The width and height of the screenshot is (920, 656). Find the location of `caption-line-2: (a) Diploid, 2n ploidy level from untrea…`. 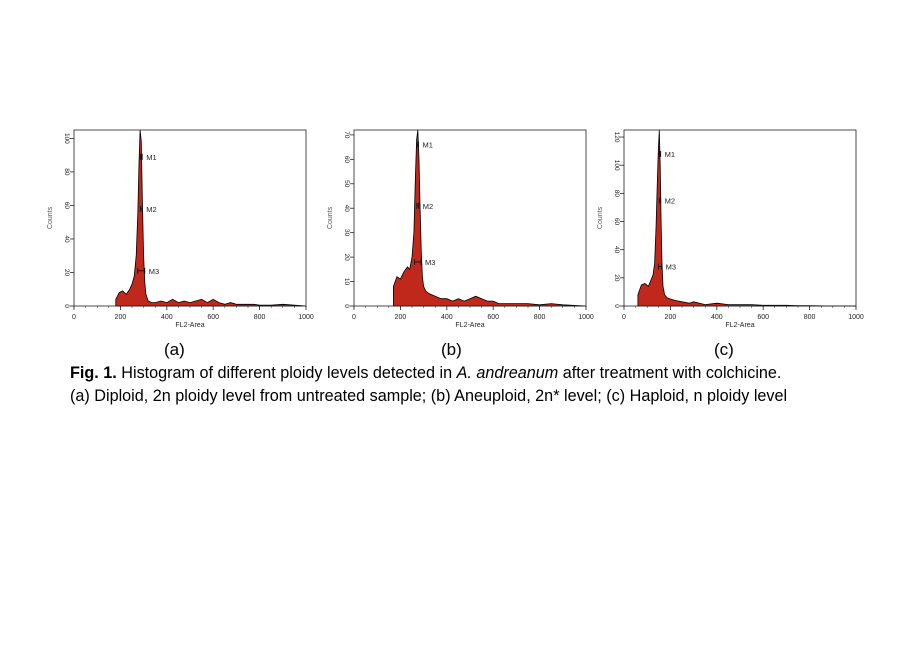

caption-line-2: (a) Diploid, 2n ploidy level from untrea… is located at coordinates (429, 396).